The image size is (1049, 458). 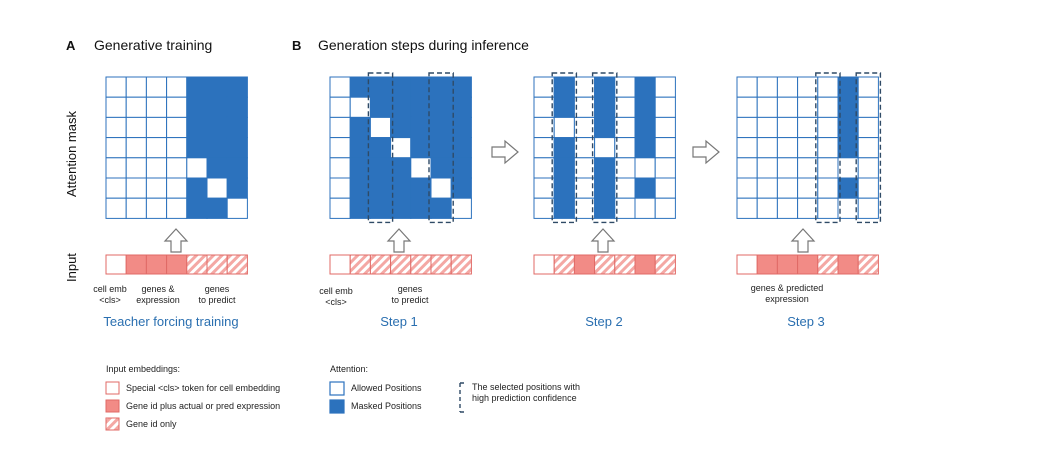 I want to click on attention-mask-label: Attention mask, so click(x=71, y=154).